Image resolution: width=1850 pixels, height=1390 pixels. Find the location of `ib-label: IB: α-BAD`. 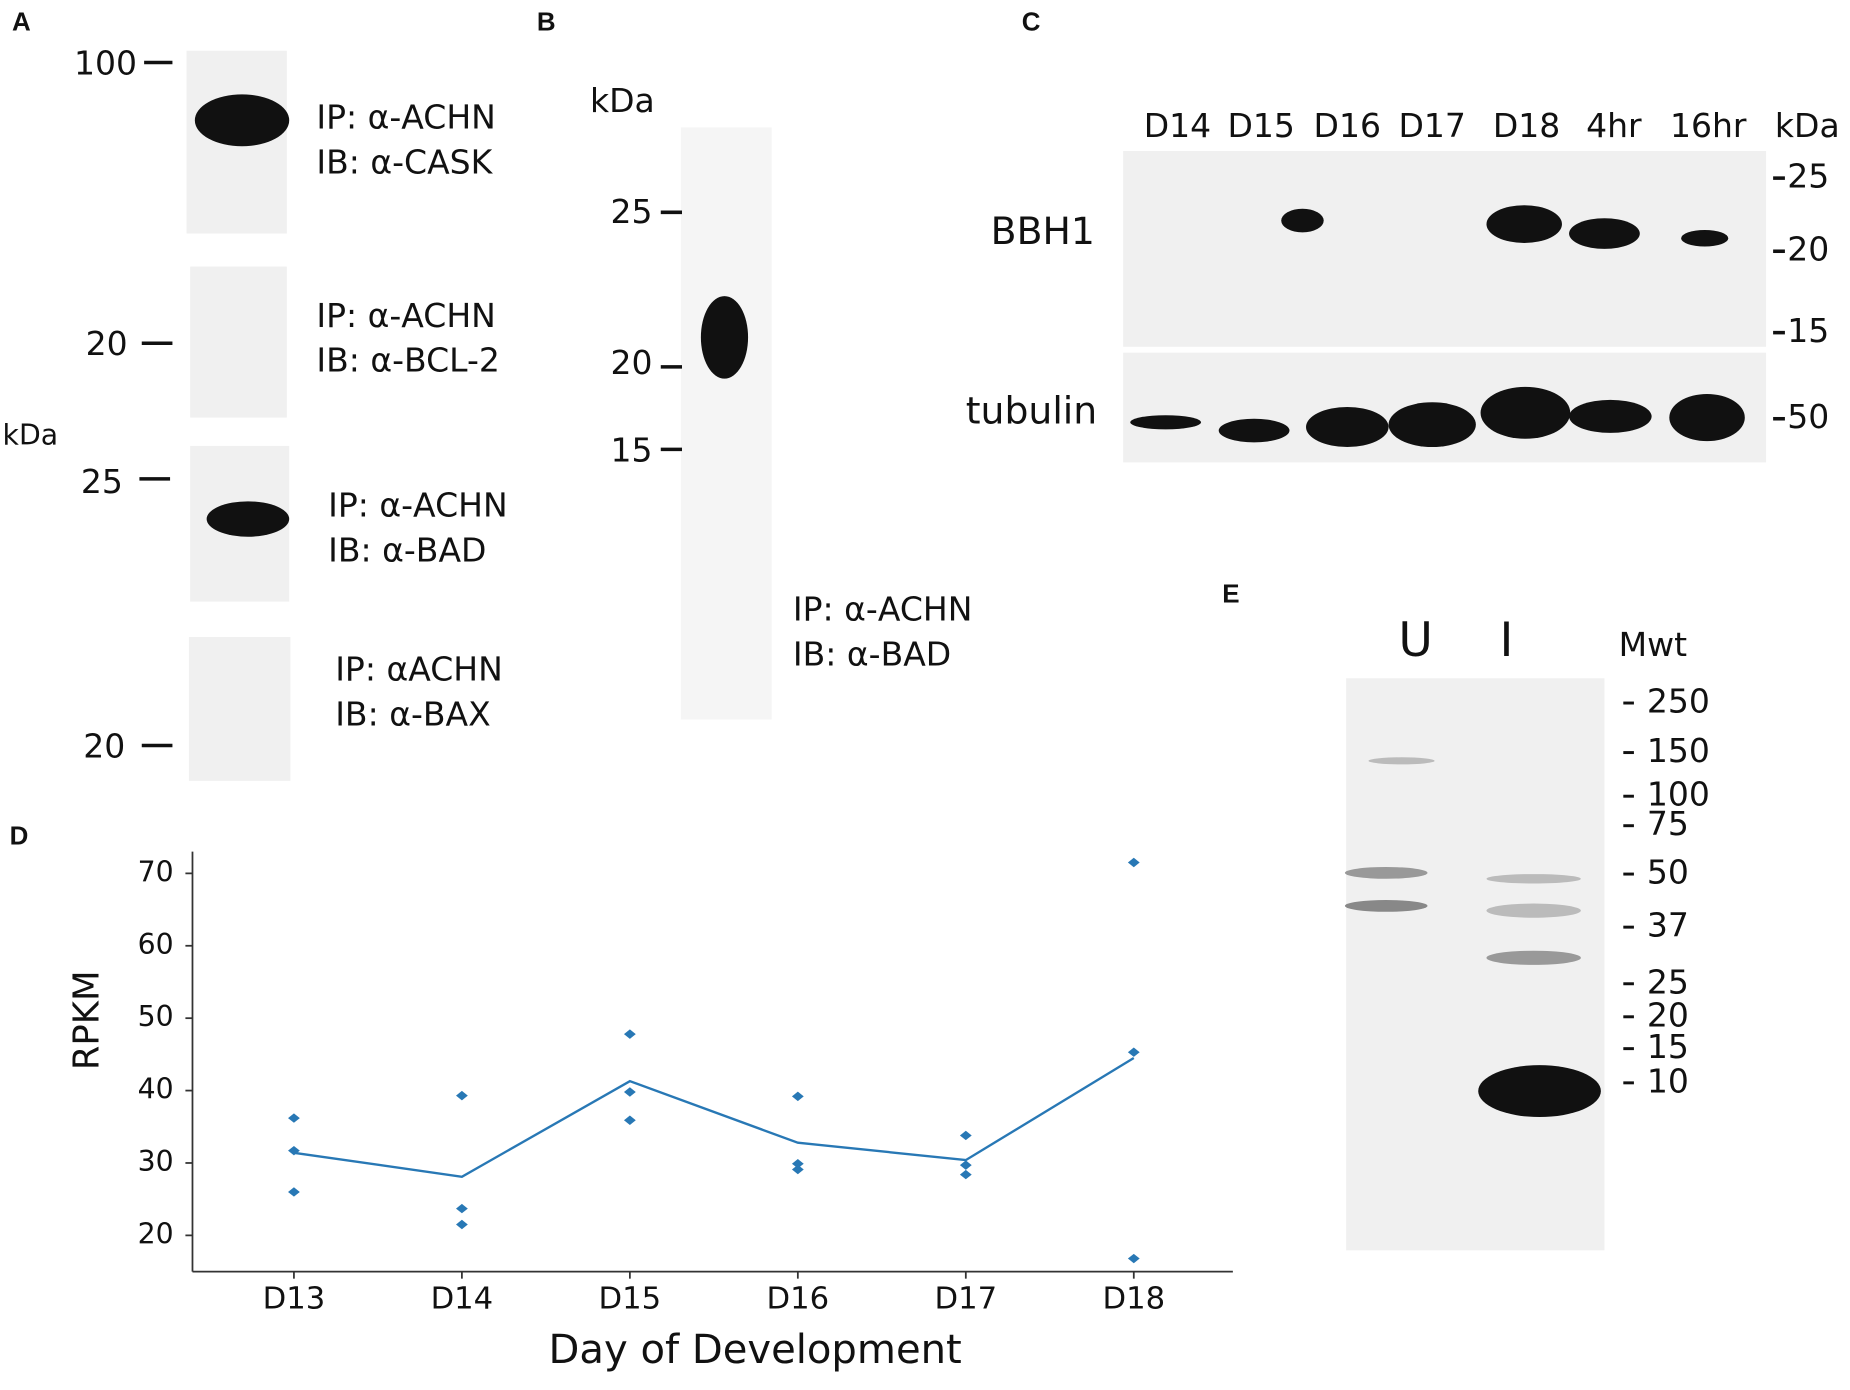

ib-label: IB: α-BAD is located at coordinates (872, 653).